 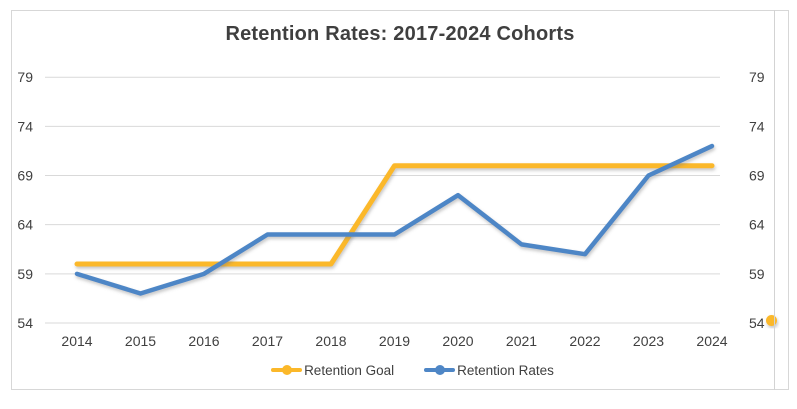 What do you see at coordinates (457, 341) in the screenshot?
I see `x-axis-tick: 2020` at bounding box center [457, 341].